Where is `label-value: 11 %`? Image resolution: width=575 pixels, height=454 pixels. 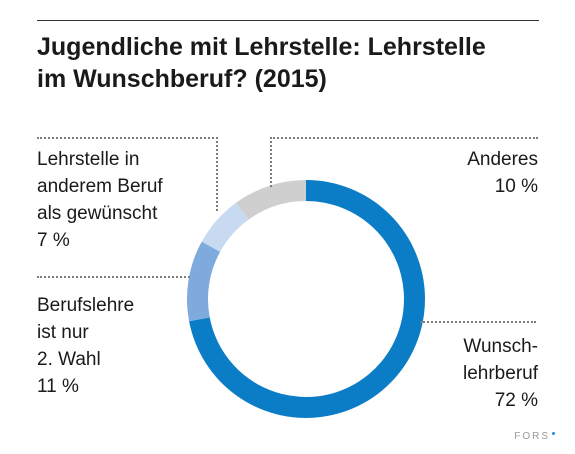 label-value: 11 % is located at coordinates (58, 386).